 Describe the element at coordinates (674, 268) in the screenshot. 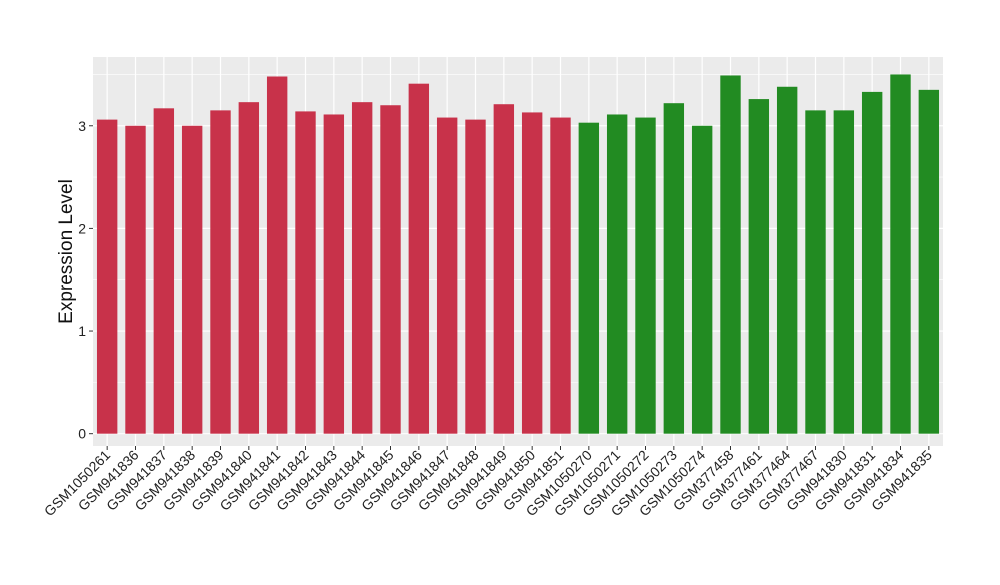

I see `bar-GSM1050273` at that location.